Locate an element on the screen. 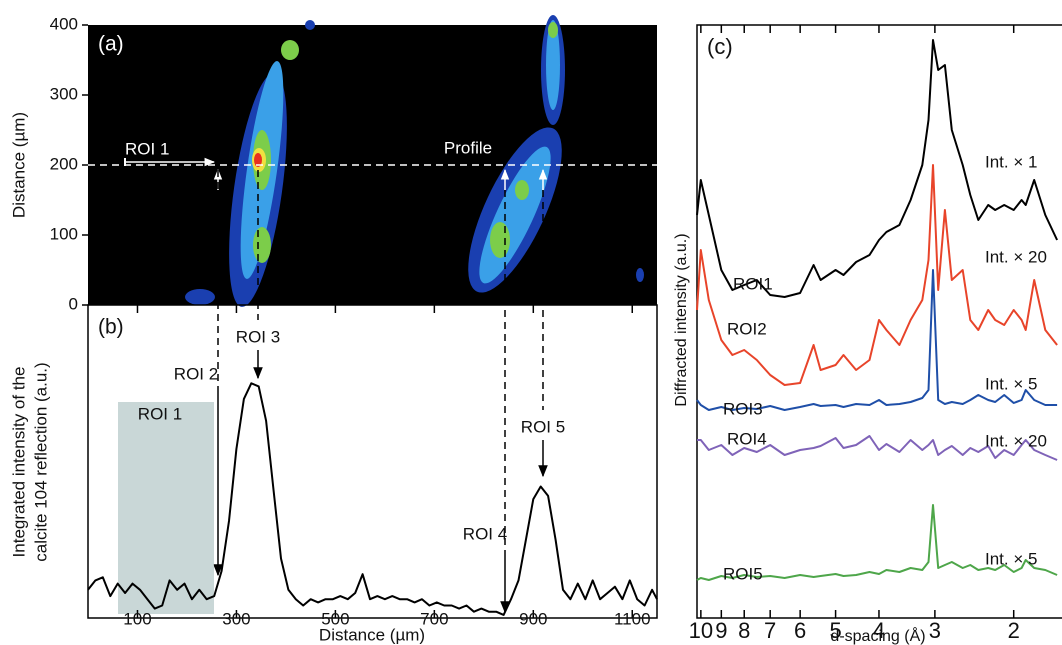 Image resolution: width=1062 pixels, height=645 pixels. x-tick-label: 900 is located at coordinates (533, 618).